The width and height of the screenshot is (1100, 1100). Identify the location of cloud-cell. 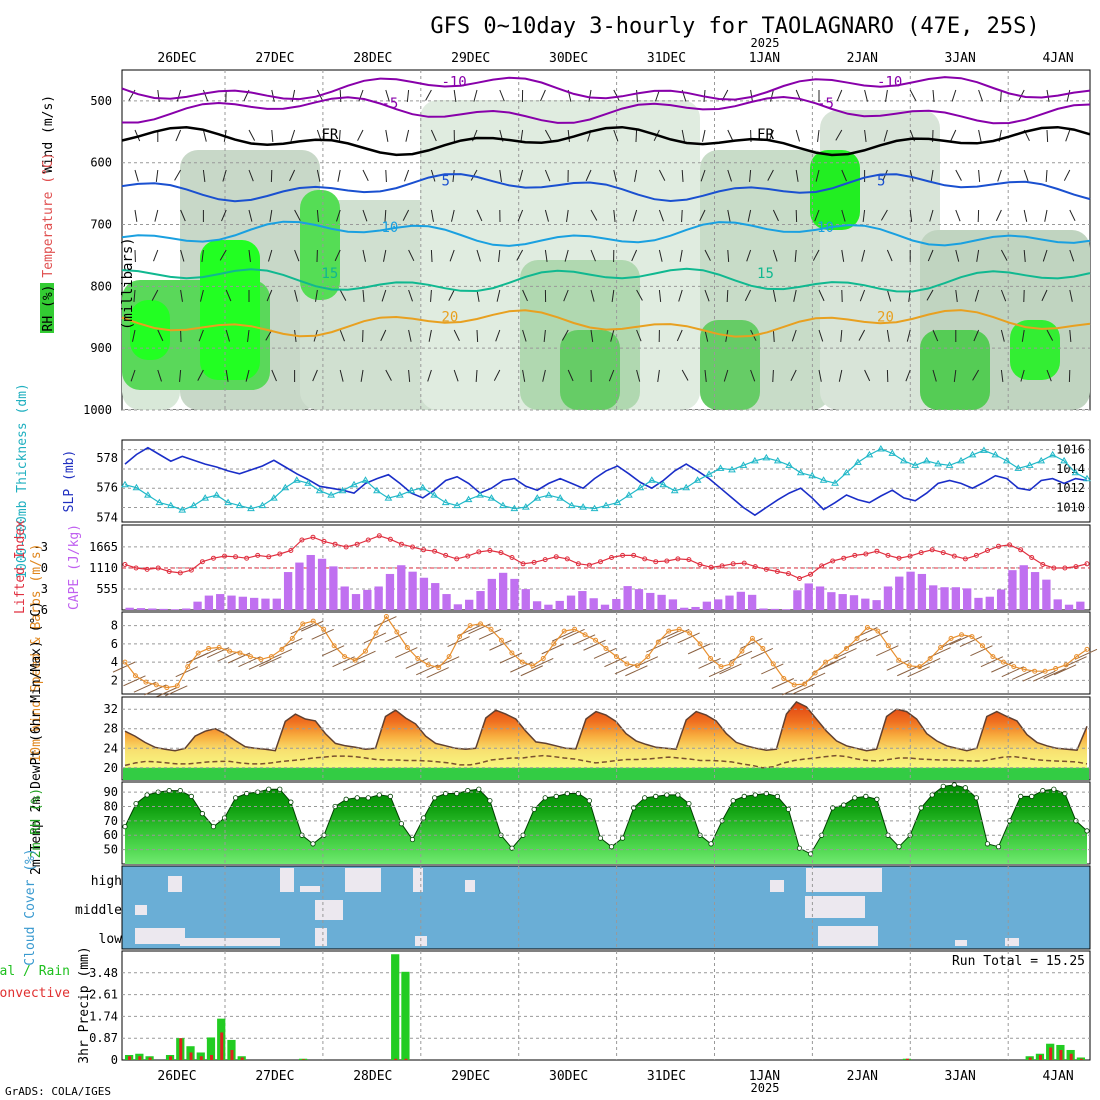
(363, 880).